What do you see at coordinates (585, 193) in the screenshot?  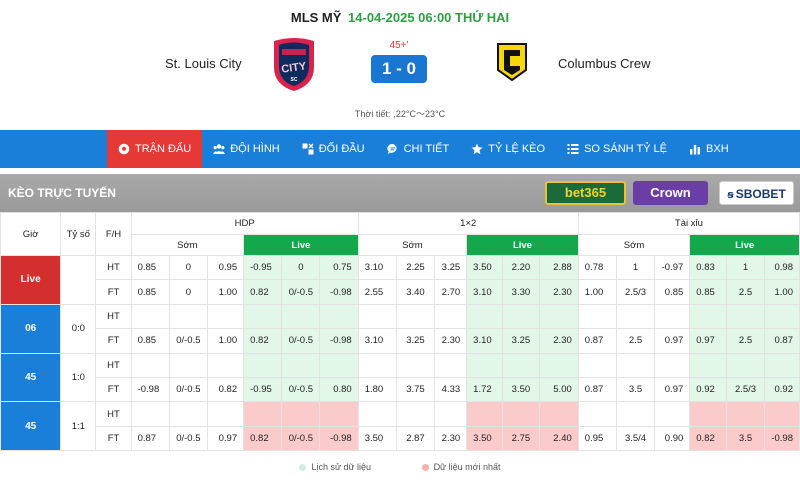 I see `bookmaker-bet365-button: bet365` at bounding box center [585, 193].